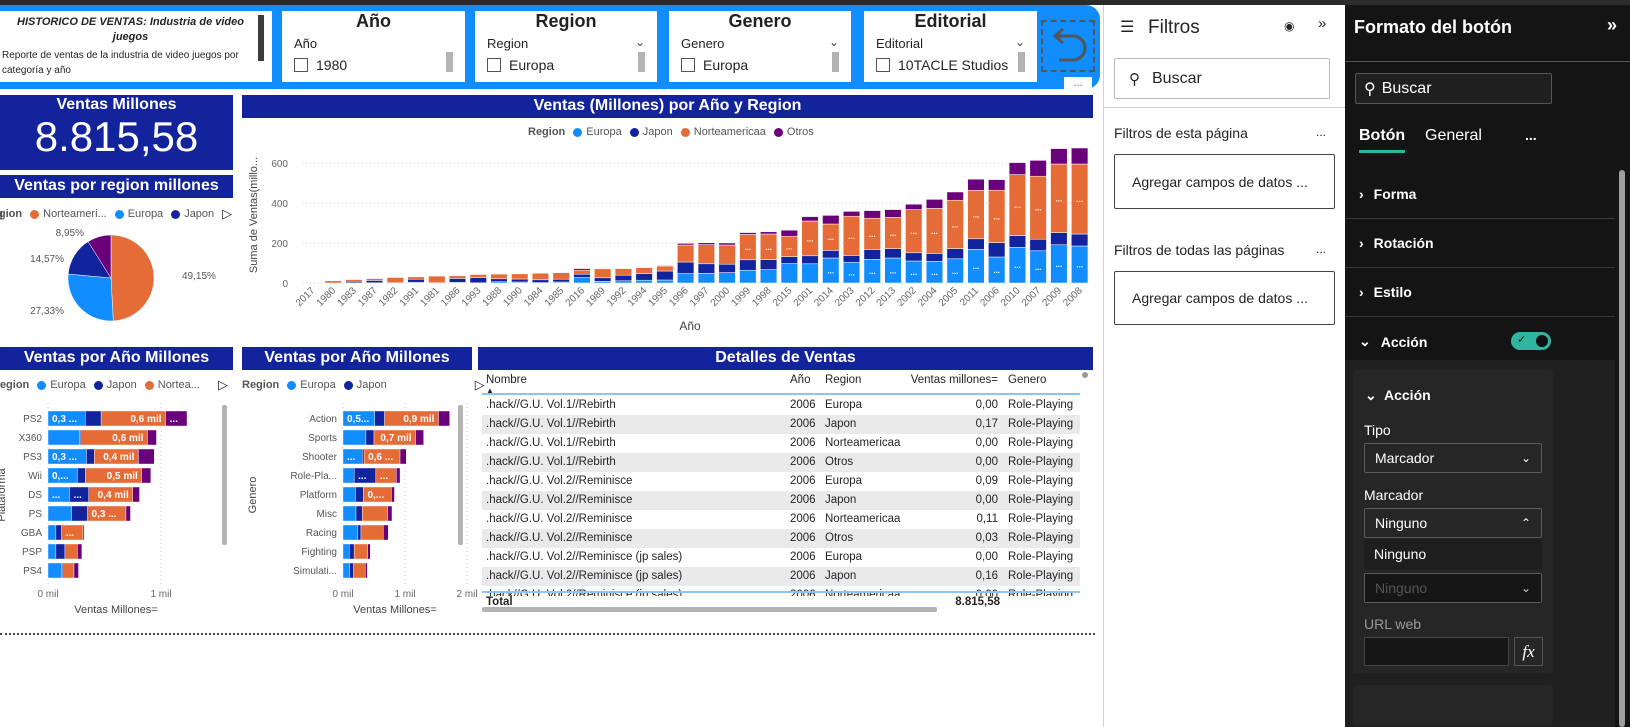 This screenshot has height=727, width=1630. I want to click on pie-legend: egRegion Norteameri... Europa Japon ▷, so click(116, 214).